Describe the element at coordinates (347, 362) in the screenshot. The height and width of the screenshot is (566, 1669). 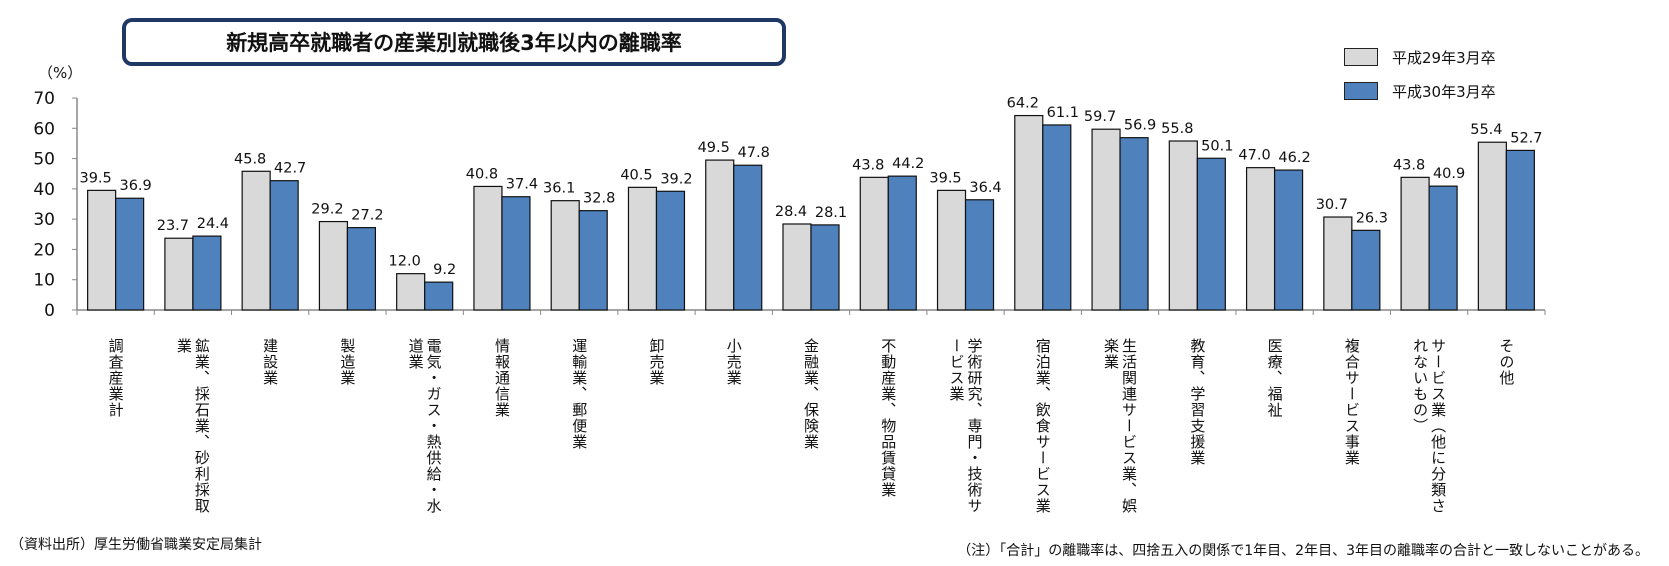
I see `x-tick-label: 製造業` at that location.